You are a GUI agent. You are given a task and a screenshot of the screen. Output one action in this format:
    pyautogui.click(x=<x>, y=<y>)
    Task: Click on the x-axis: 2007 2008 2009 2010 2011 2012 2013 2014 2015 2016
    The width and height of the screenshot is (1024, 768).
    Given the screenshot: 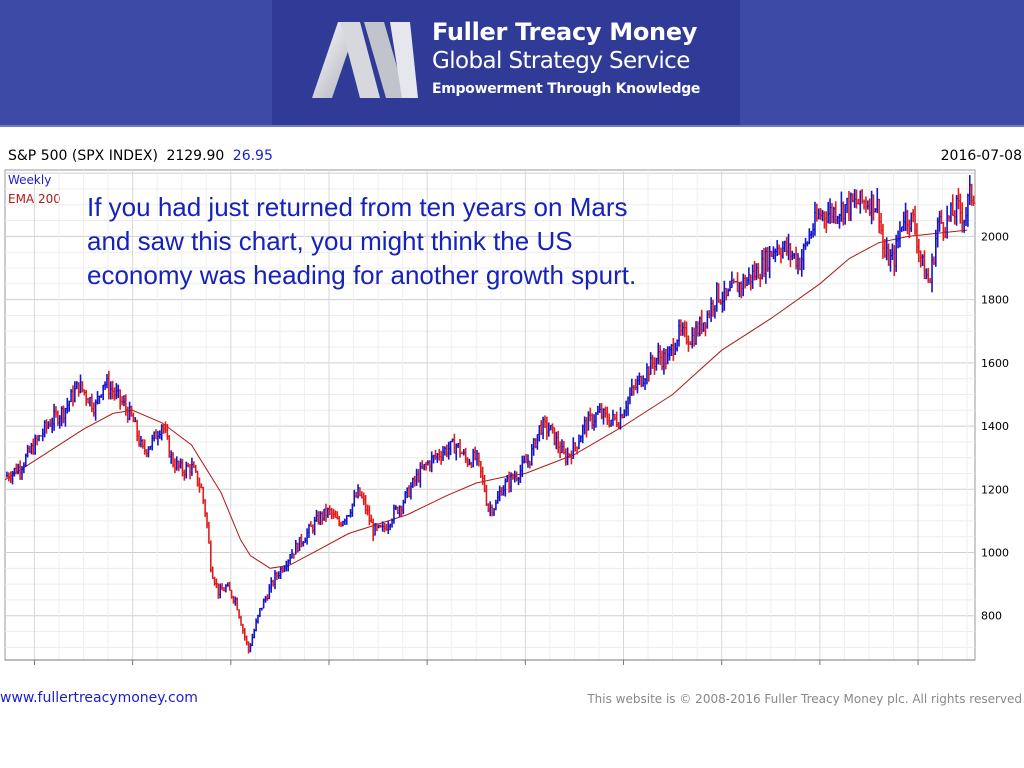 What is the action you would take?
    pyautogui.click(x=491, y=664)
    